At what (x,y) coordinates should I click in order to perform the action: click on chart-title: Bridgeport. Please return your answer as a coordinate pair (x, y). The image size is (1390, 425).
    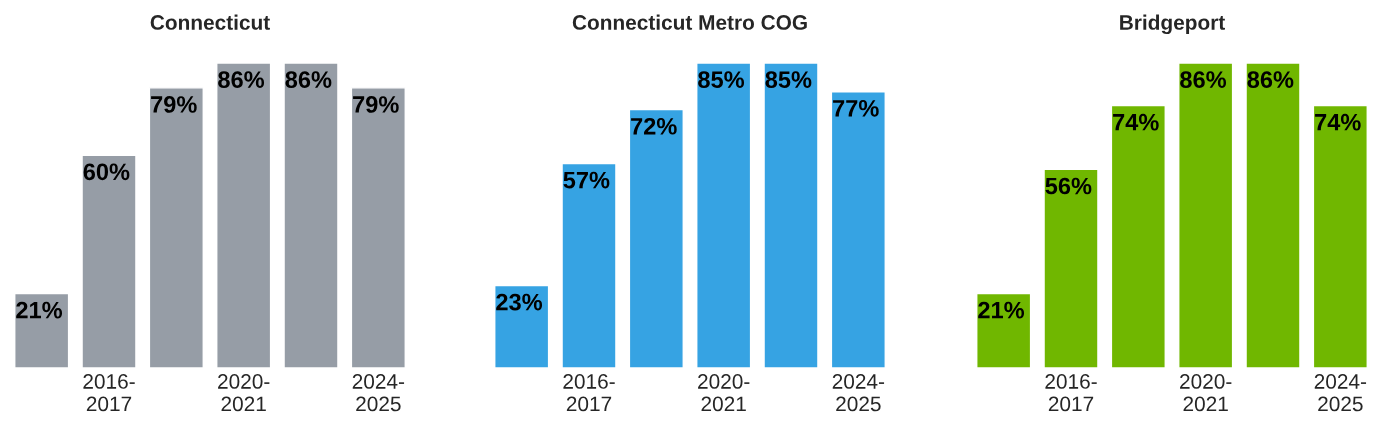
    Looking at the image, I should click on (1172, 24).